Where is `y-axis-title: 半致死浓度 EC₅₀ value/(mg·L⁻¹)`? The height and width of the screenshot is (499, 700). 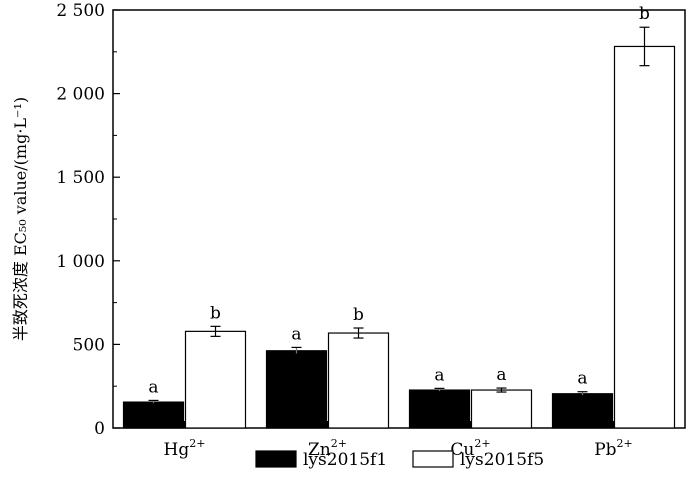
y-axis-title: 半致死浓度 EC₅₀ value/(mg·L⁻¹) is located at coordinates (20, 219).